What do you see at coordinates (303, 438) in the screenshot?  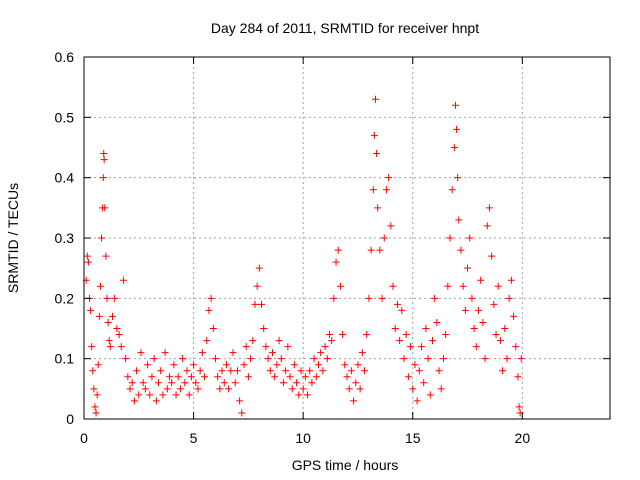 I see `x-tick-label: 10` at bounding box center [303, 438].